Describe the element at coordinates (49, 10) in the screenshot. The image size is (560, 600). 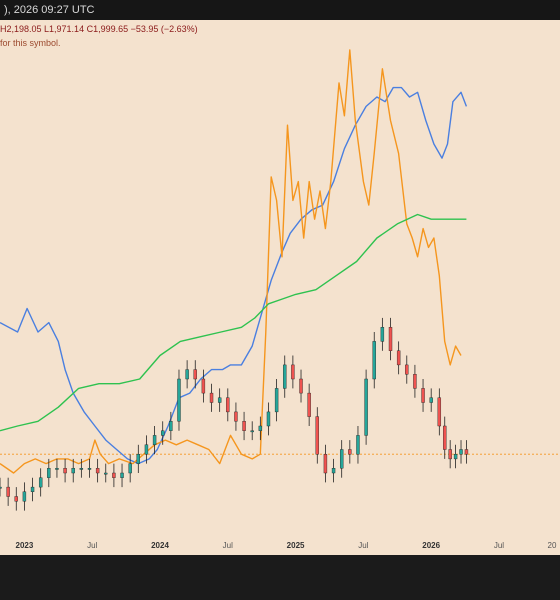
I see `timestamp-text: ), 2026 09:27 UTC` at that location.